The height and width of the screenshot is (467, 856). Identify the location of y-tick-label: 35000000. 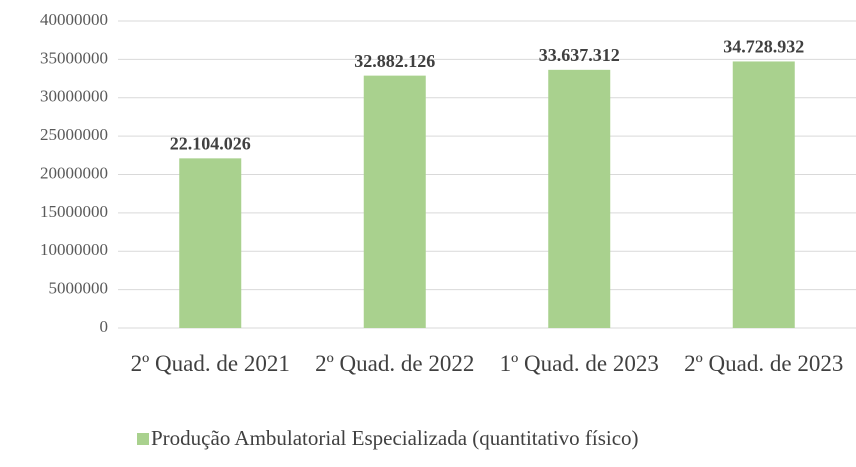
(74, 57).